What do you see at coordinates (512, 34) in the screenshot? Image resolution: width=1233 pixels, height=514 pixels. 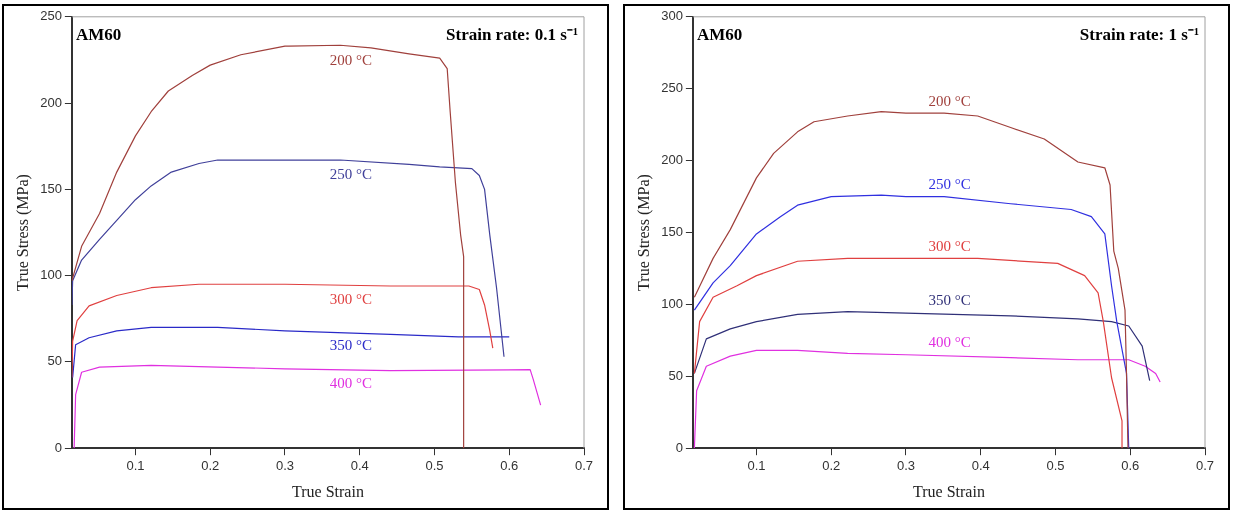 I see `annotation: Strain rate: 0.1 s⁻¹` at bounding box center [512, 34].